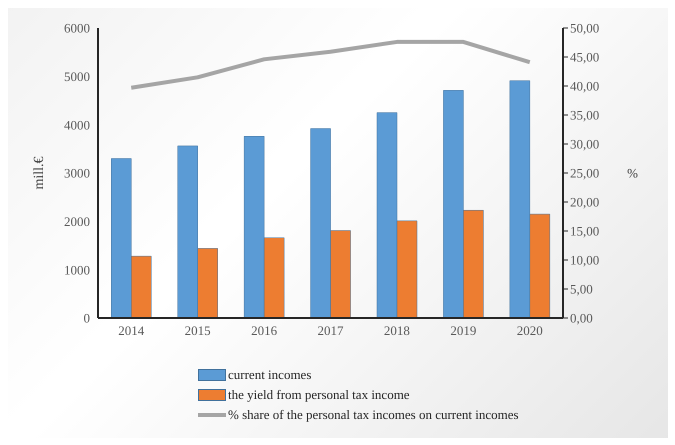 Image resolution: width=675 pixels, height=445 pixels. What do you see at coordinates (77, 270) in the screenshot?
I see `y-tick-label: 1000` at bounding box center [77, 270].